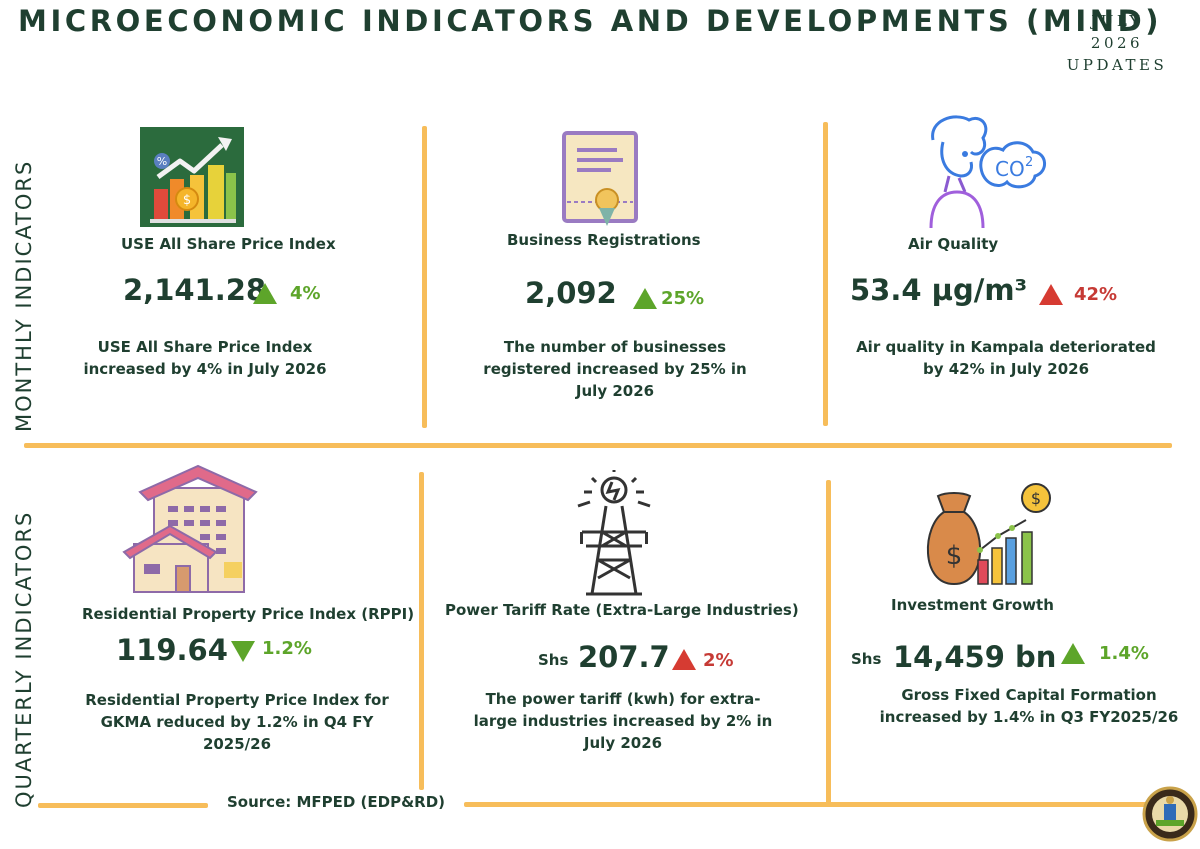 Image resolution: width=1200 pixels, height=849 pixels. I want to click on svg-text: 2, so click(1029, 162).